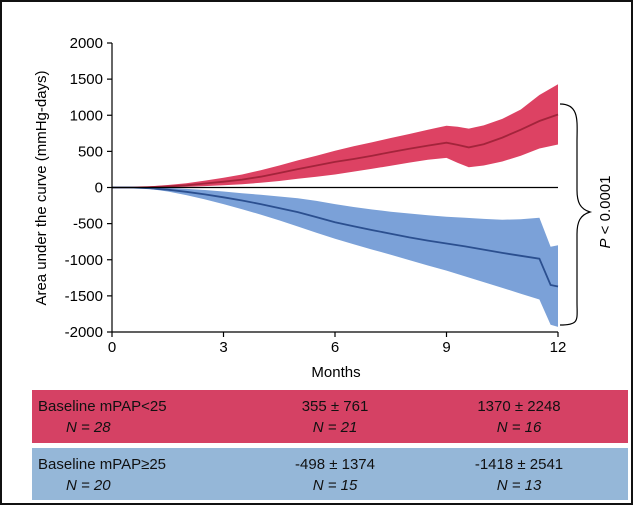  Describe the element at coordinates (84, 260) in the screenshot. I see `y-tick-label: -1000` at that location.